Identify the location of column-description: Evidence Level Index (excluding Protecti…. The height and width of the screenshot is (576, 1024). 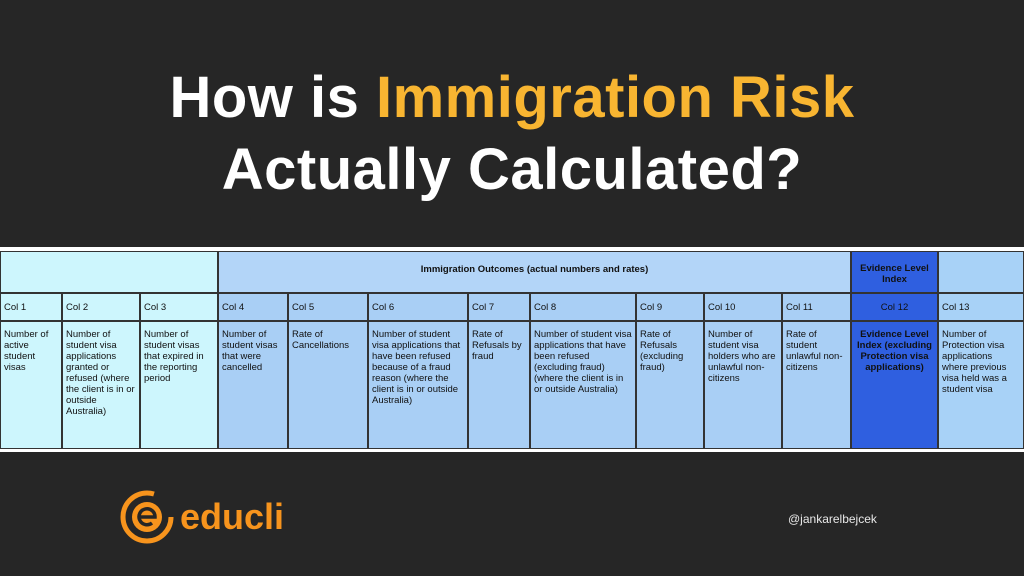
(894, 385).